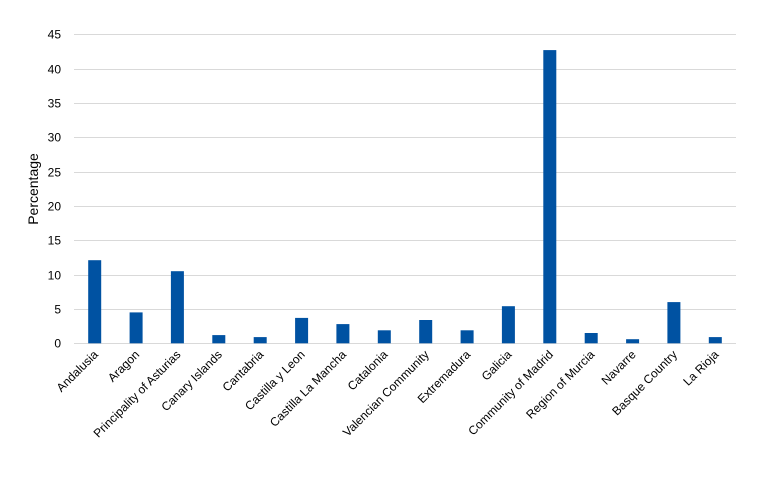 The height and width of the screenshot is (481, 768). I want to click on x-tick-label: Galicia, so click(497, 365).